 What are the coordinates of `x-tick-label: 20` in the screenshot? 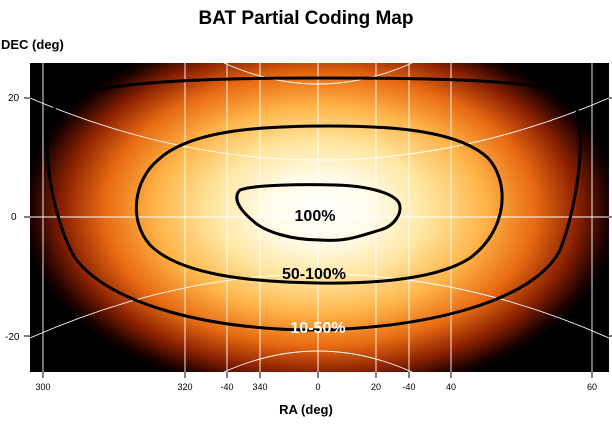 It's located at (376, 387).